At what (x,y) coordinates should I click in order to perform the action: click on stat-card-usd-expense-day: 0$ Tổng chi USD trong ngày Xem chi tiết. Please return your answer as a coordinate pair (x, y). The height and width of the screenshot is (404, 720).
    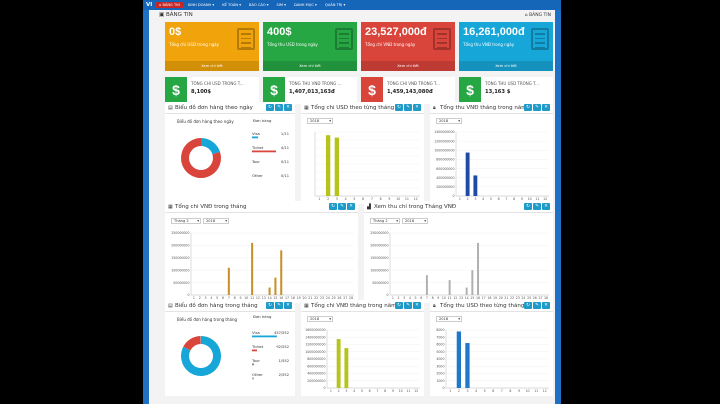
    Looking at the image, I should click on (212, 46).